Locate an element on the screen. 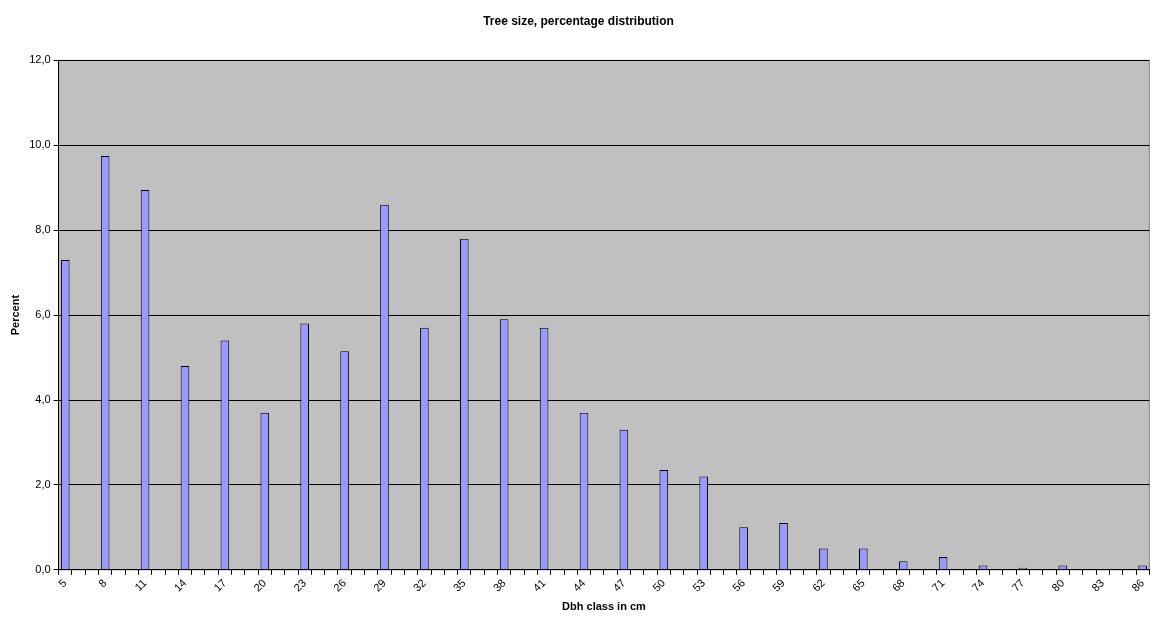  y-tick-label: 12,0 is located at coordinates (40, 59).